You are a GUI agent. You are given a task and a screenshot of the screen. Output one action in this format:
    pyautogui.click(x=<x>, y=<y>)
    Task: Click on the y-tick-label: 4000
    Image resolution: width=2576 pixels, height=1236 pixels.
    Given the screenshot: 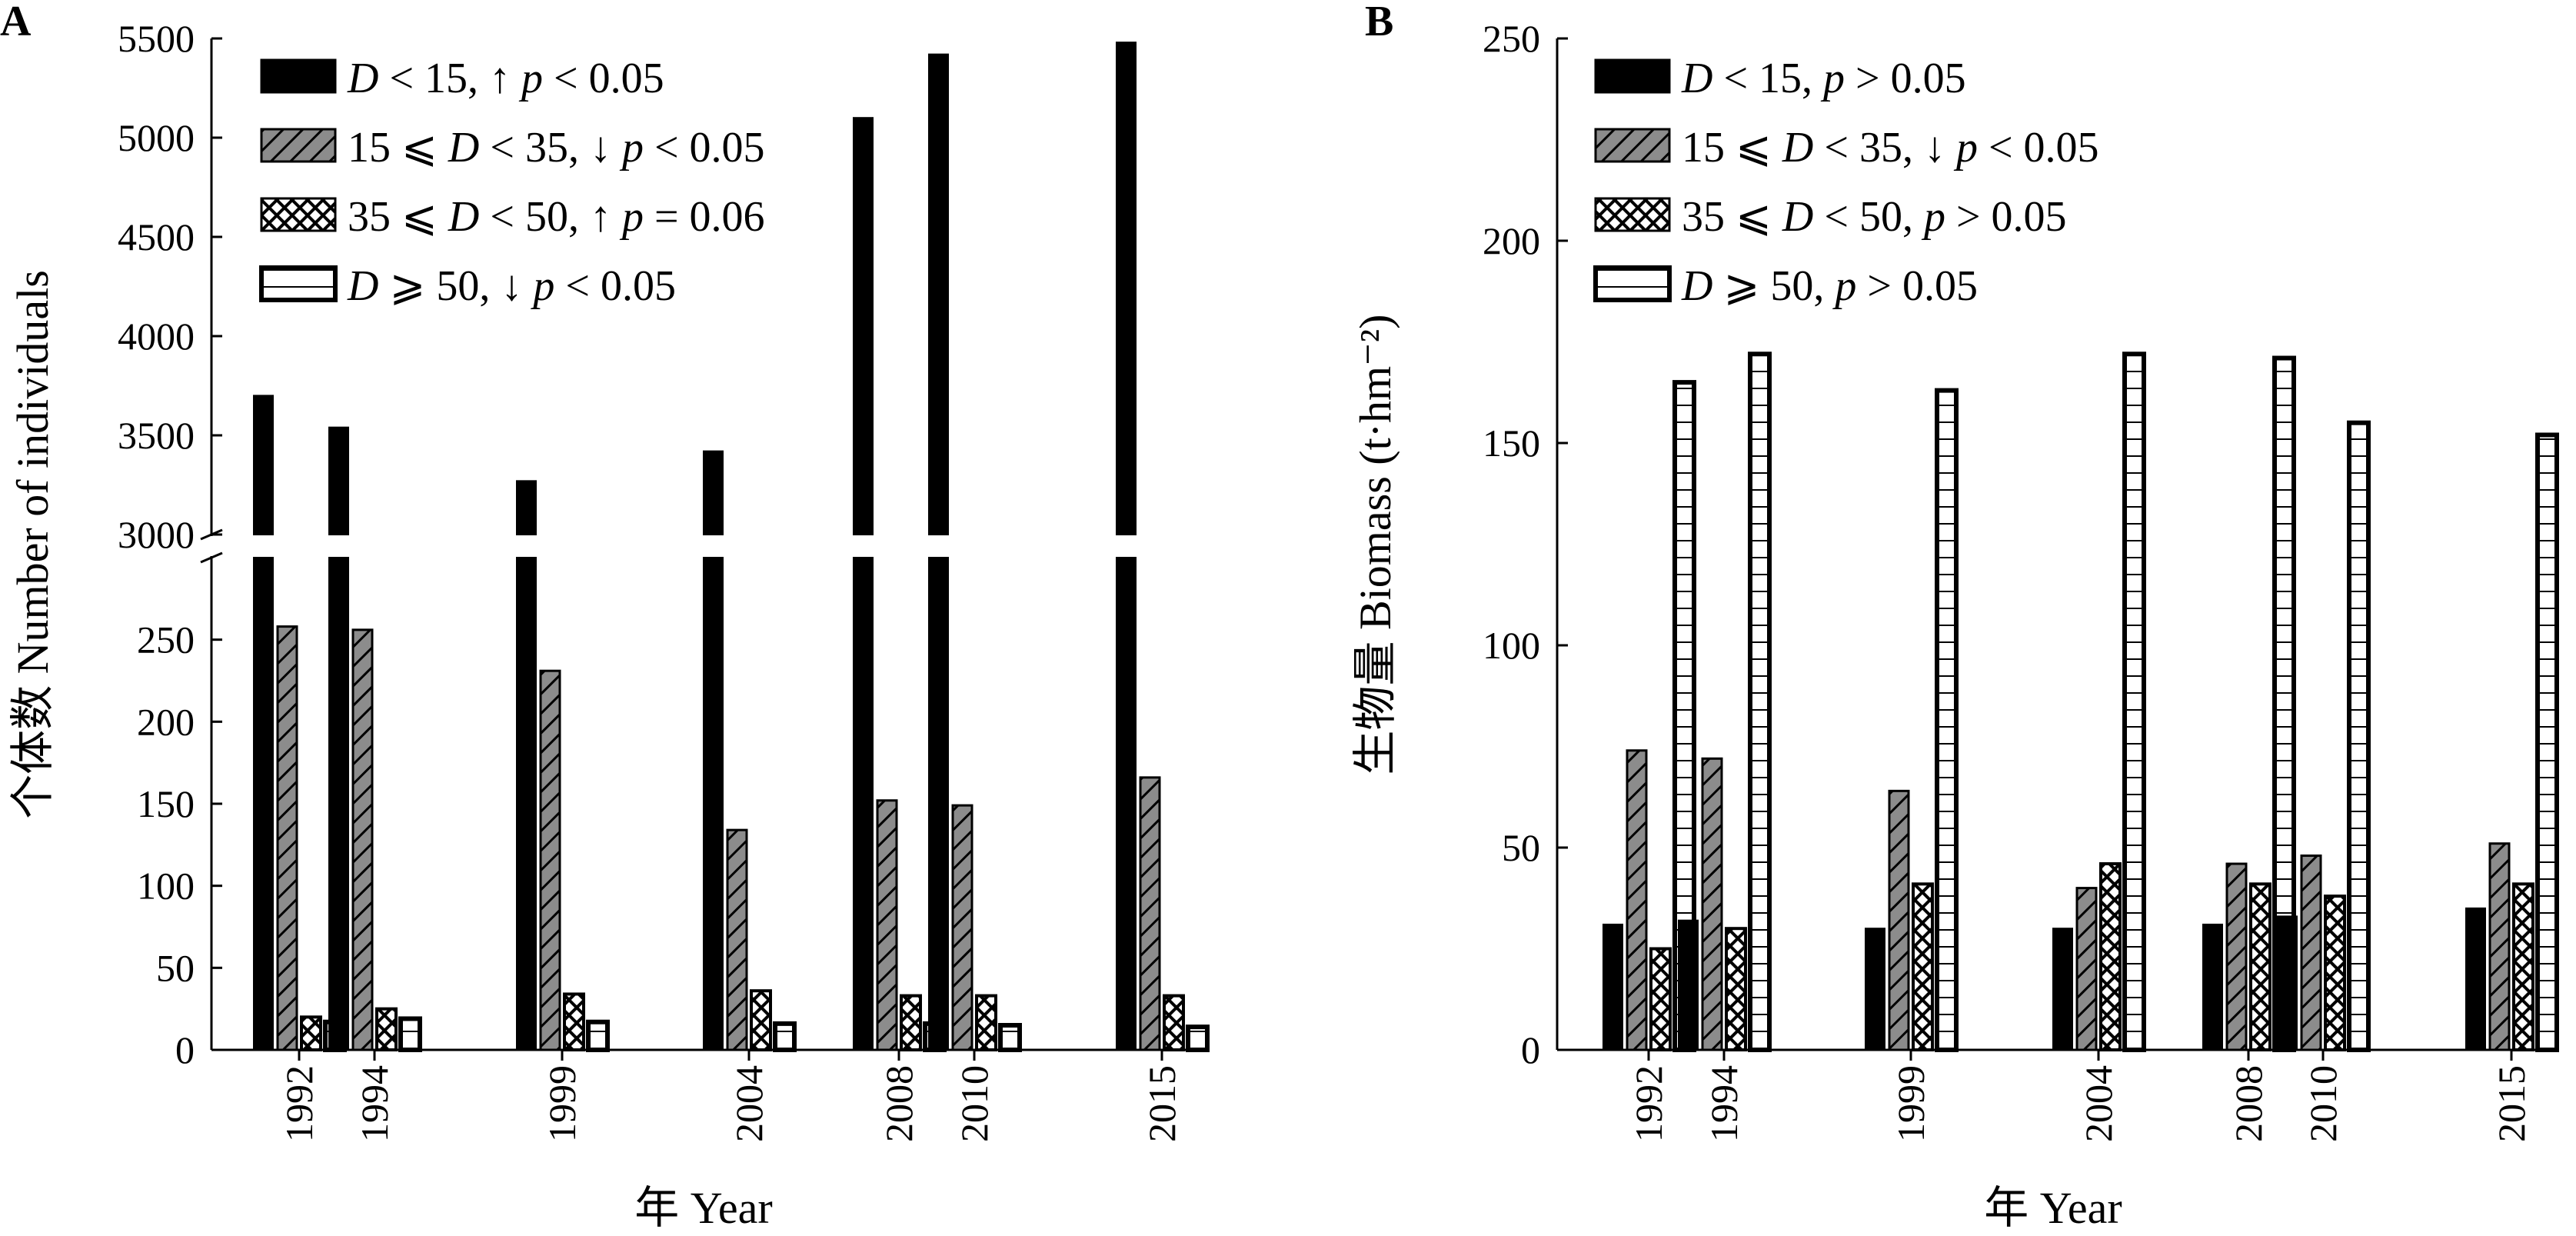 What is the action you would take?
    pyautogui.click(x=156, y=336)
    